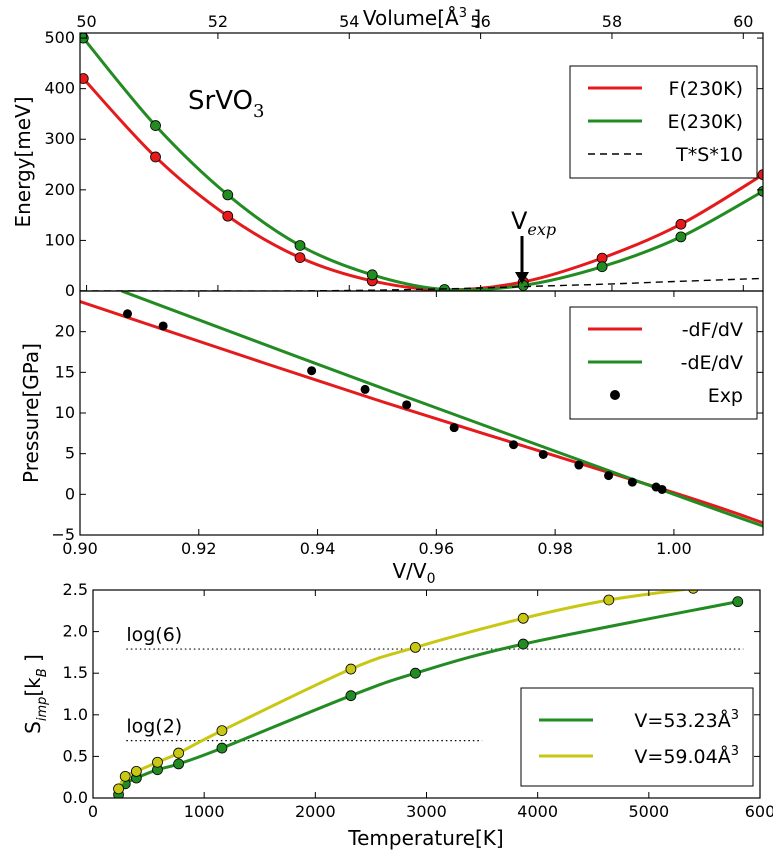 The image size is (773, 854). I want to click on entropy-y-axis-label: Simp[kB ], so click(35, 694).